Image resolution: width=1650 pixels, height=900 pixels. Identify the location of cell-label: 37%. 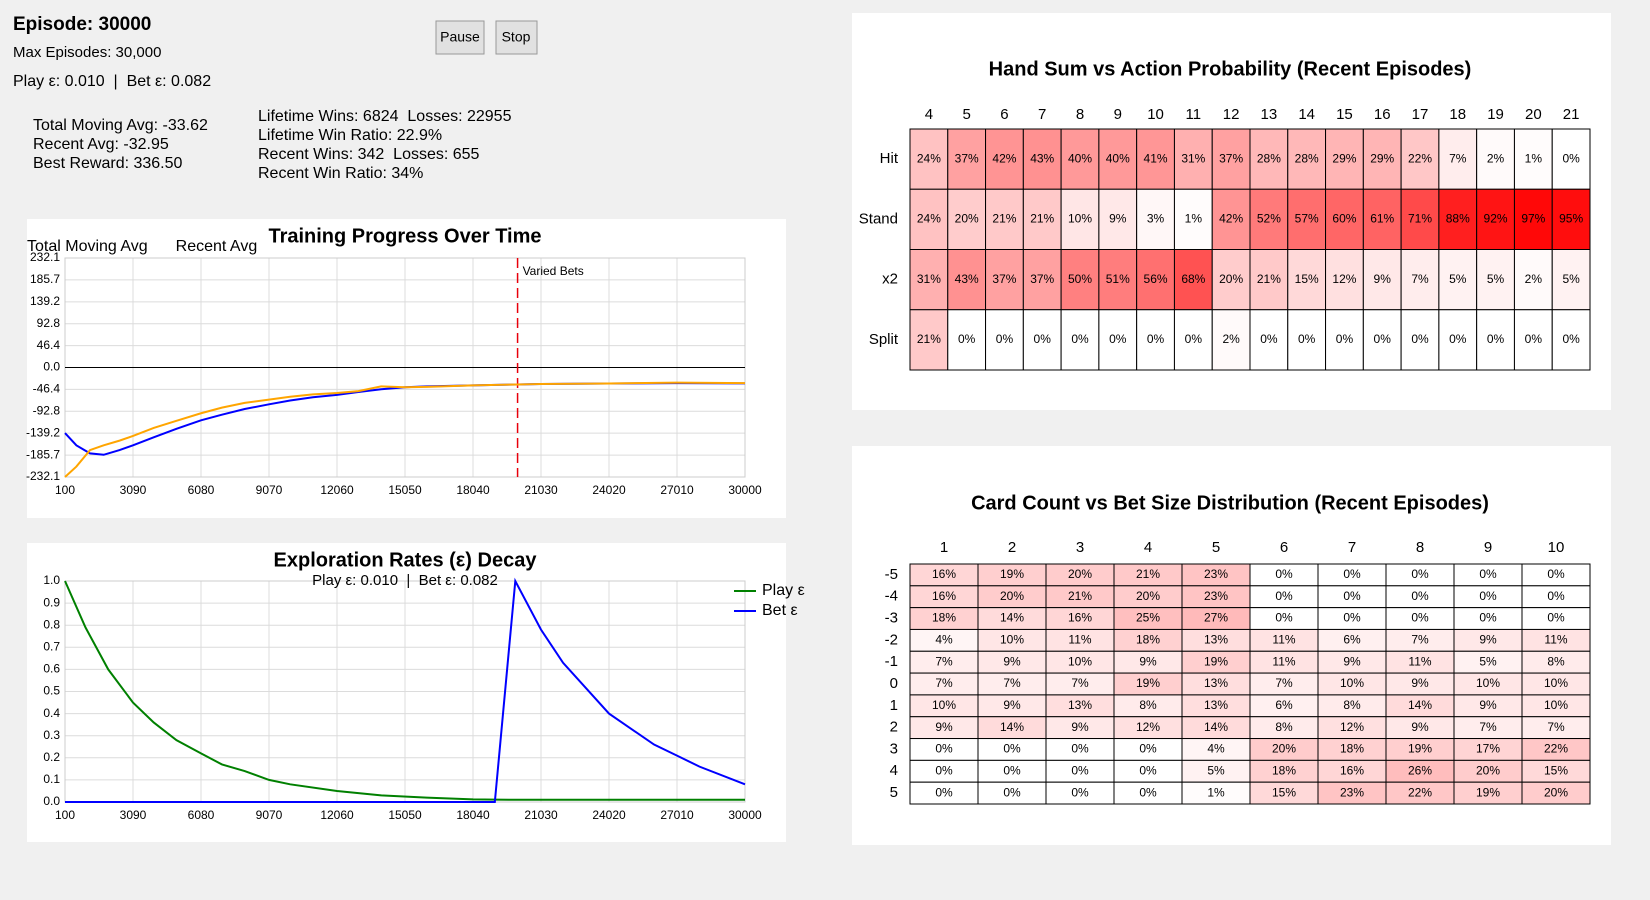
(967, 158).